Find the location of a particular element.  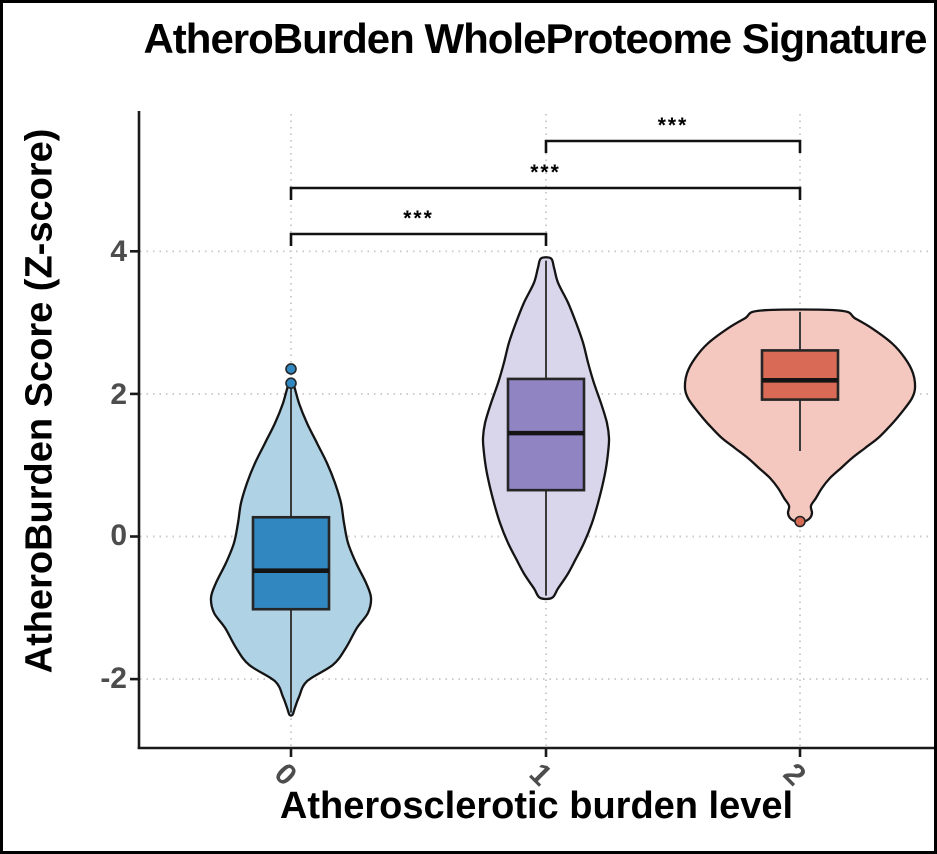

significance-label-1-2: *** is located at coordinates (673, 125).